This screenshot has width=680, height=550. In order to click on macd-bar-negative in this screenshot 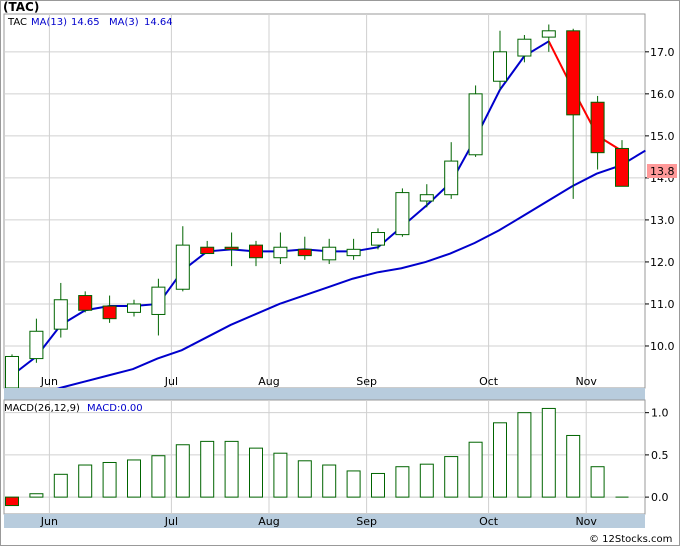, I will do `click(12, 501)`.